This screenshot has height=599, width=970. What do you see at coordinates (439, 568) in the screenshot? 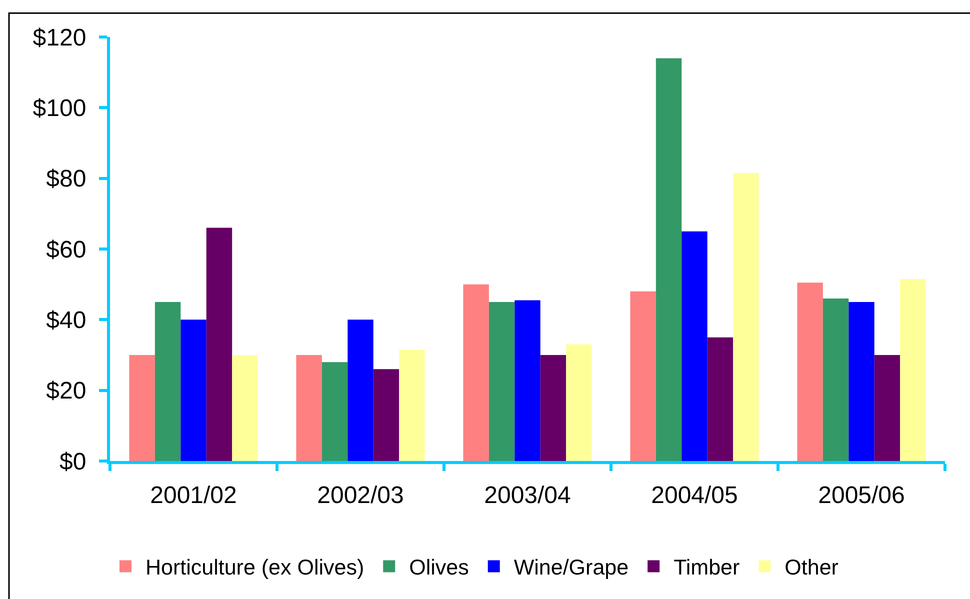
I see `legend-label: Olives` at bounding box center [439, 568].